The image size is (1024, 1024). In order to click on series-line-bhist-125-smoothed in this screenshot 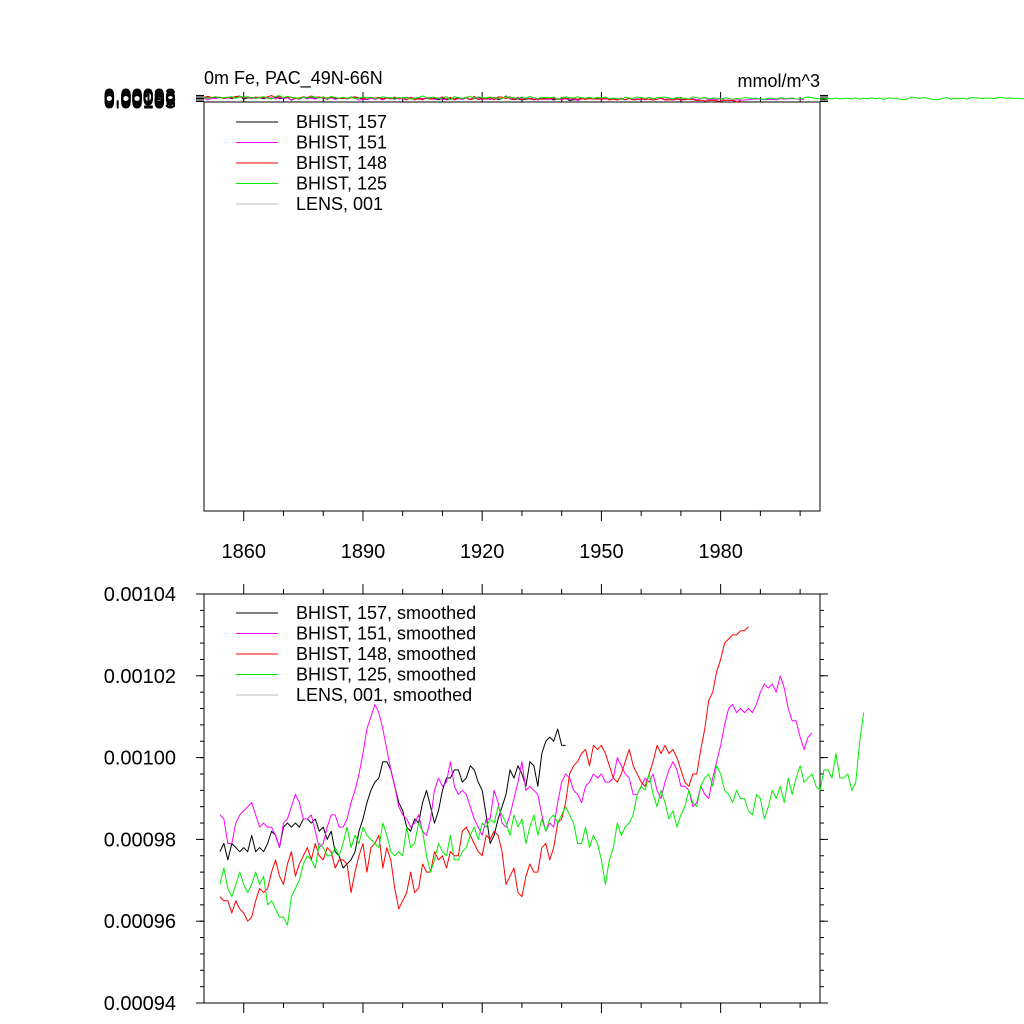, I will do `click(542, 819)`.